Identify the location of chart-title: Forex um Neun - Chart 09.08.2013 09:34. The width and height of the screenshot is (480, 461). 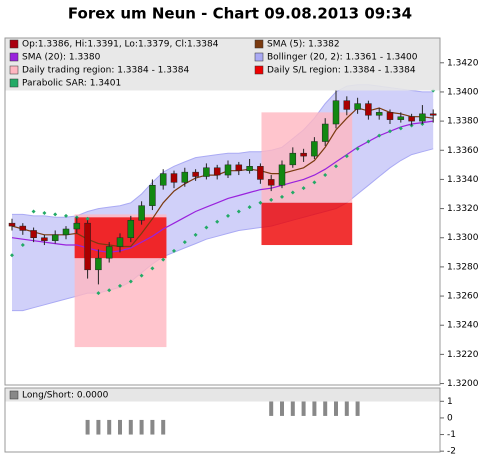
(240, 14).